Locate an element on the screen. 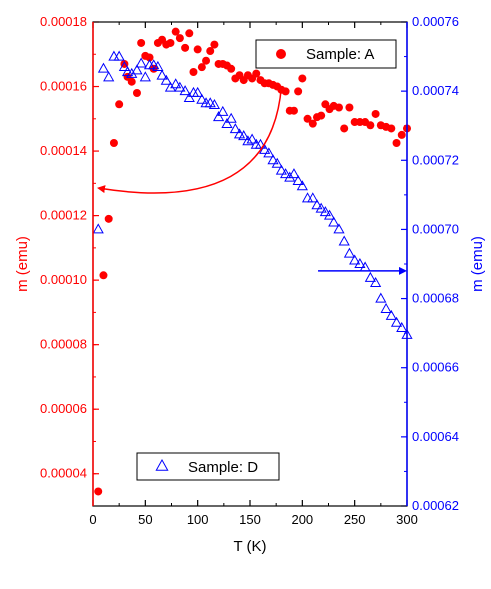 This screenshot has width=491, height=589. x-axis-label: T (K) is located at coordinates (249, 546).